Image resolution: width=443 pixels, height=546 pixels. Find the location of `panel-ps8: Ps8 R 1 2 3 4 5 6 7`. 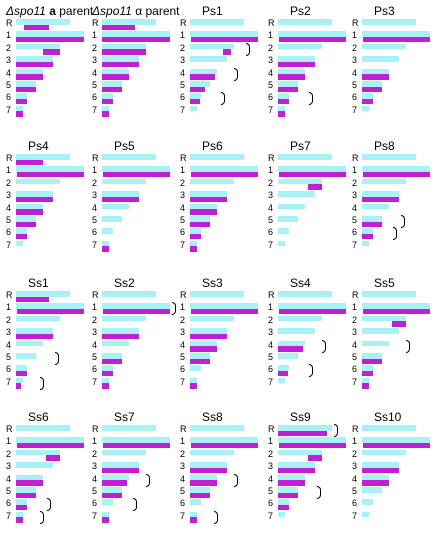

panel-ps8: Ps8 R 1 2 3 4 5 6 7 is located at coordinates (393, 198).